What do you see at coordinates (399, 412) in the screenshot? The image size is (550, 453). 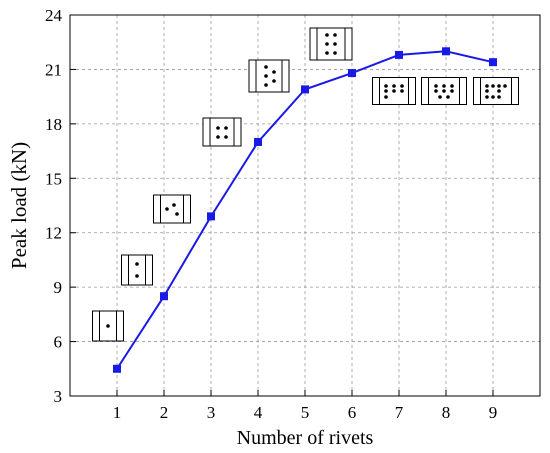 I see `x-tick-label: 7` at bounding box center [399, 412].